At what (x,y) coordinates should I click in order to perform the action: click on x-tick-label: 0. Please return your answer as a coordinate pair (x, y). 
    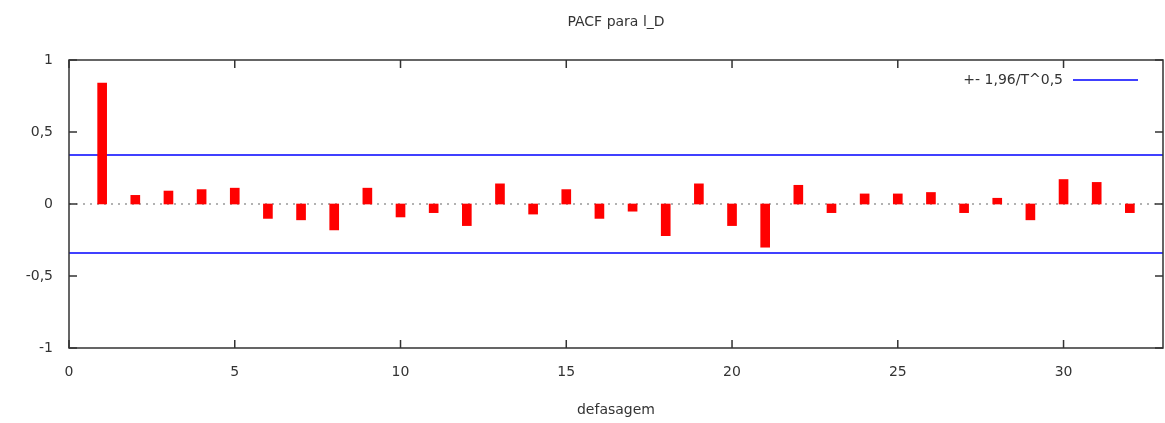
    Looking at the image, I should click on (69, 371).